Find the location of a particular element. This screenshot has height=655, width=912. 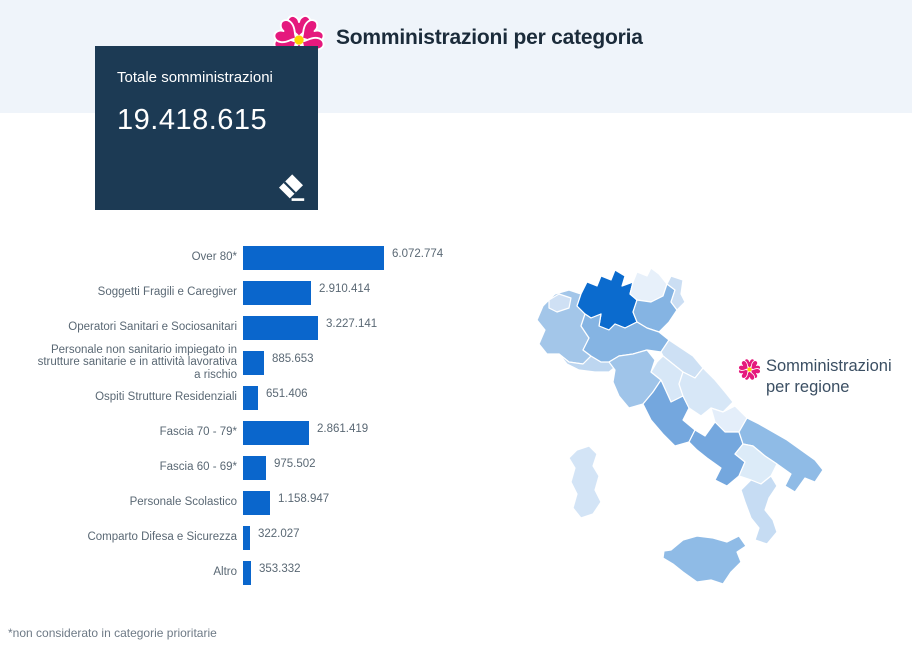

value-label: 885.653 is located at coordinates (293, 358).